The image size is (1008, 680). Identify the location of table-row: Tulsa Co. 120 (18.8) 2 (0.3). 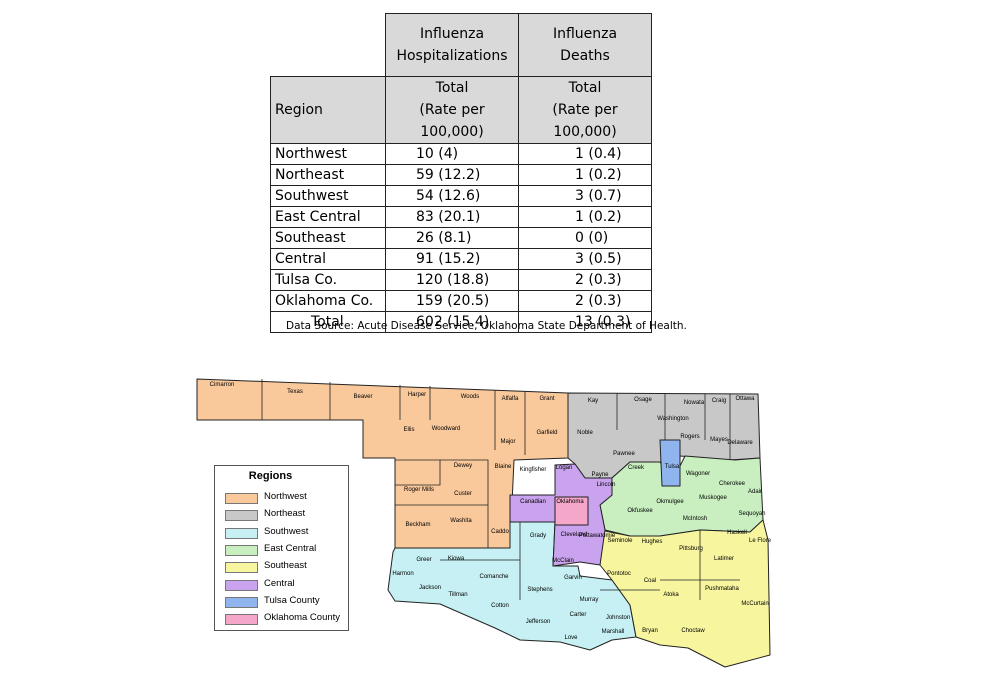
(461, 280).